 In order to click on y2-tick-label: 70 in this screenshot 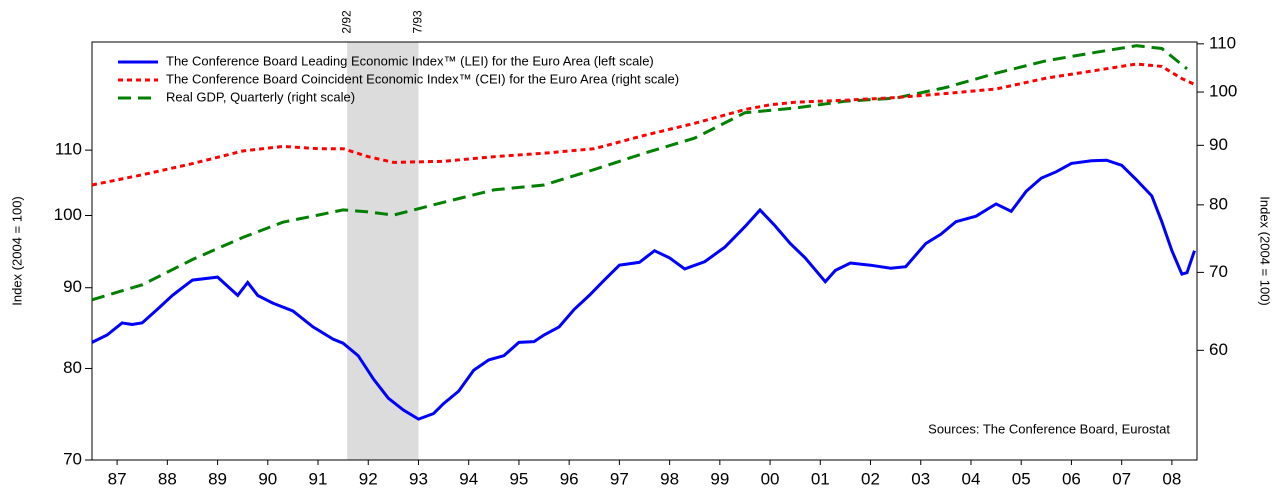, I will do `click(1218, 271)`.